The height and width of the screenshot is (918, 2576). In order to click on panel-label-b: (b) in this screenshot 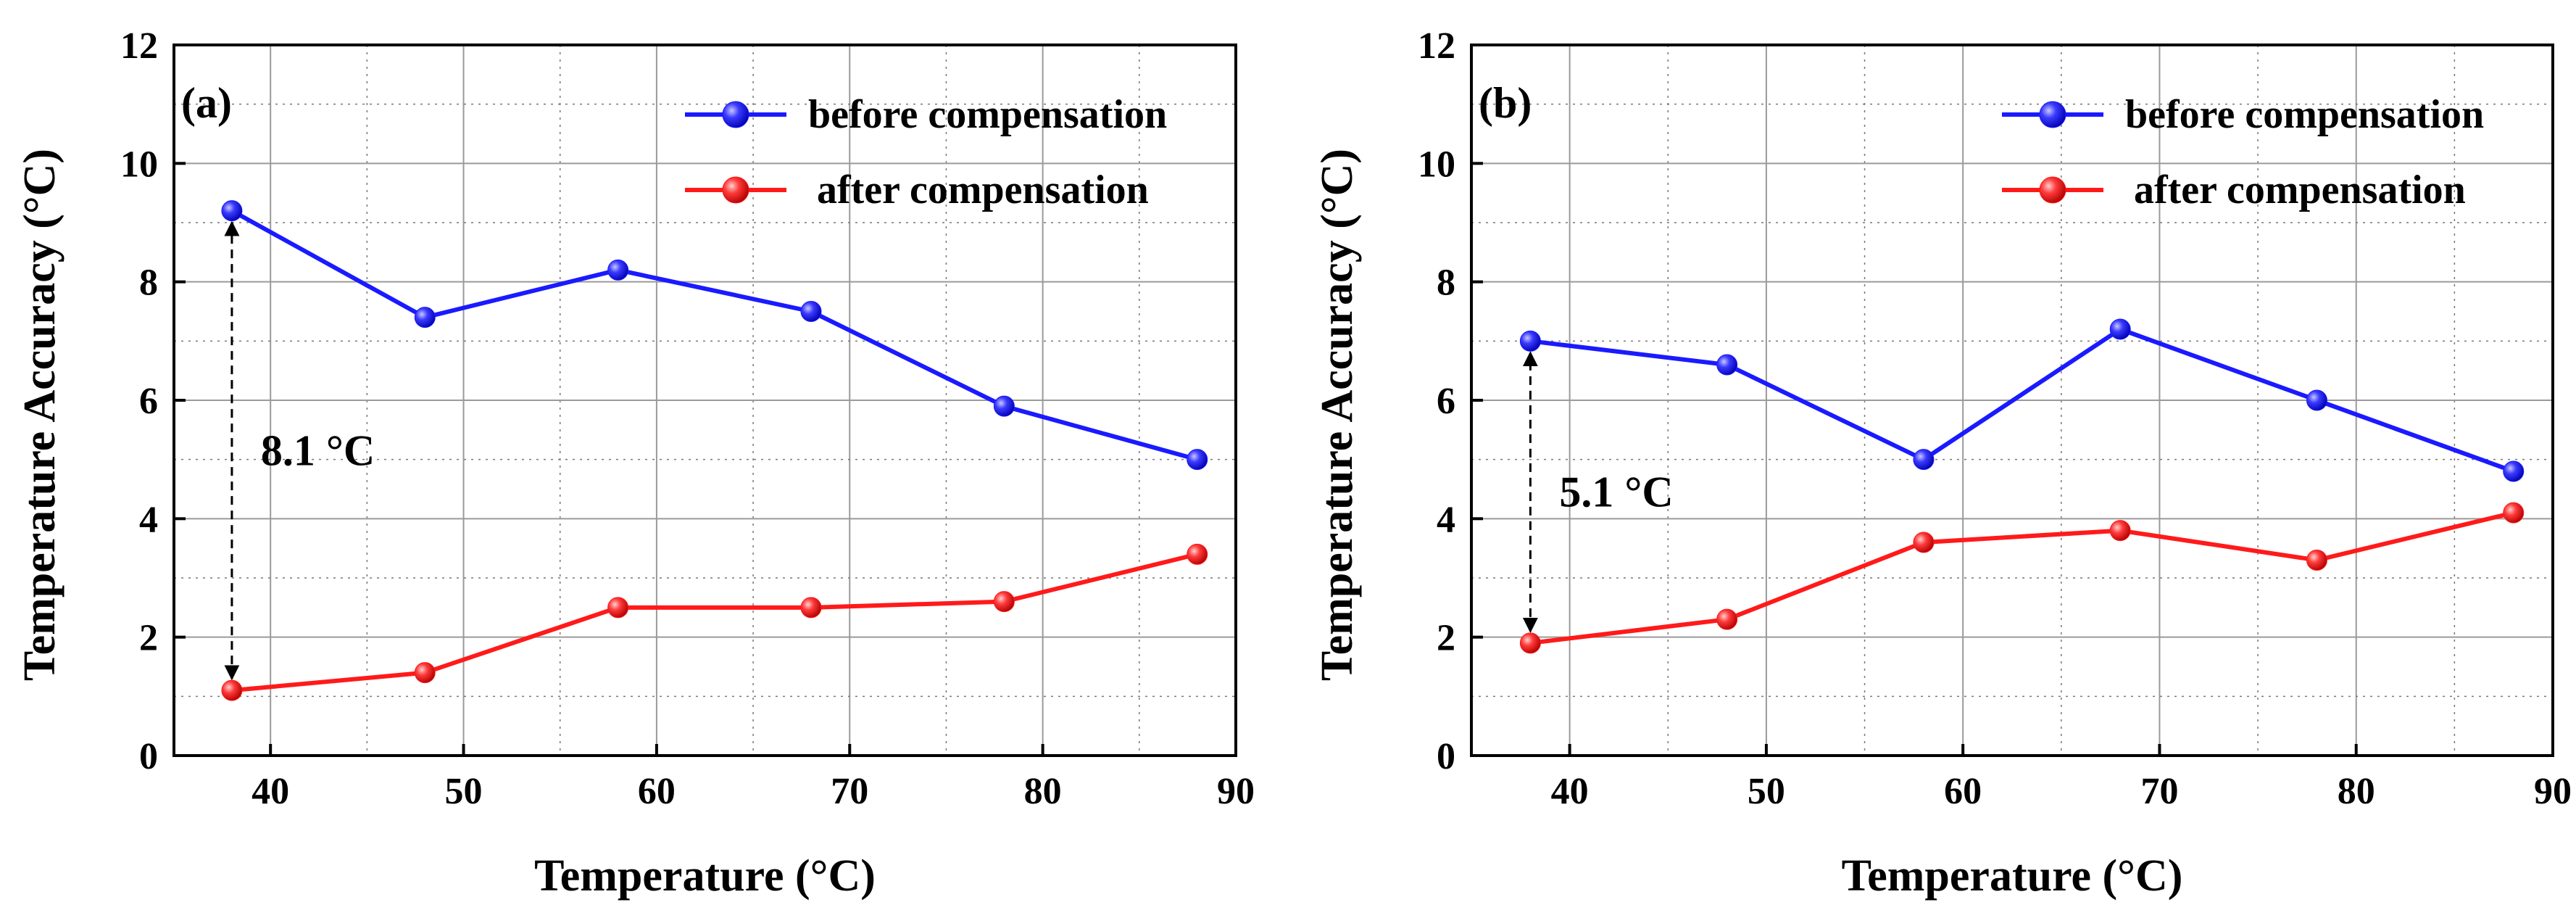, I will do `click(1505, 103)`.